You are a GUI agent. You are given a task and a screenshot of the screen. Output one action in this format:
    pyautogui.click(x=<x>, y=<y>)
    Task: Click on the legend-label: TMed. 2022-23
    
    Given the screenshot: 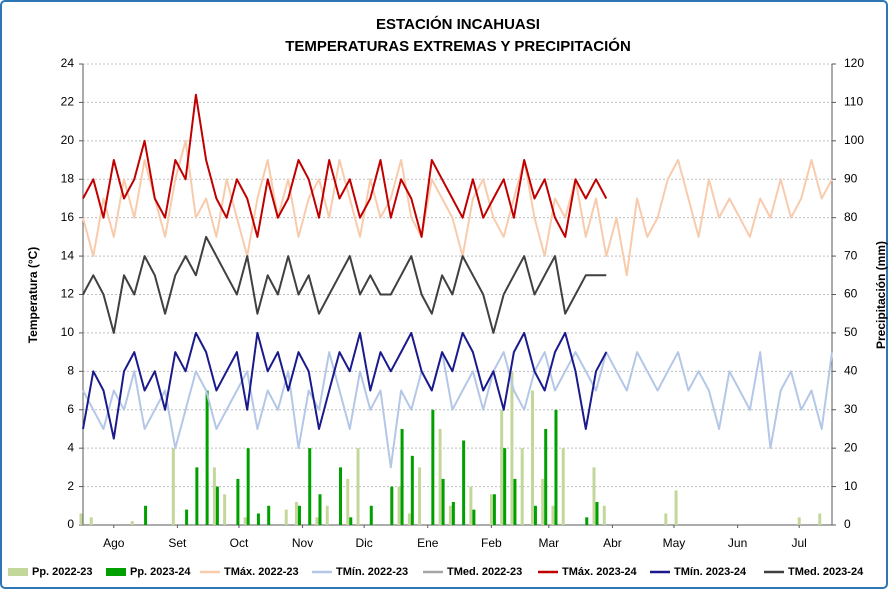 What is the action you would take?
    pyautogui.click(x=484, y=572)
    